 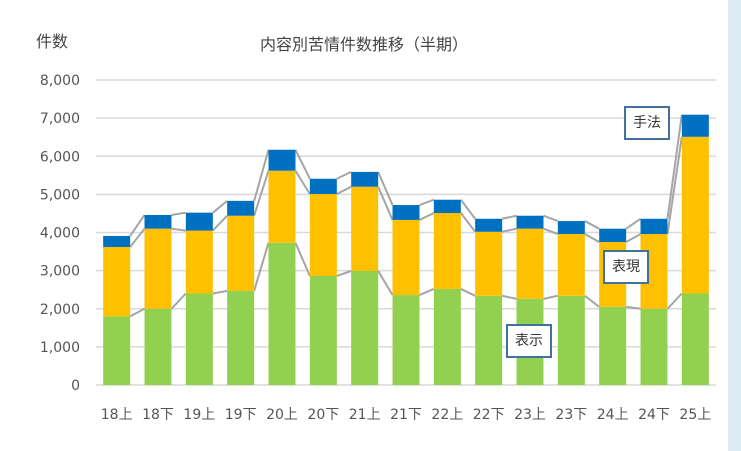 What do you see at coordinates (613, 415) in the screenshot?
I see `x-tick-label: 24上` at bounding box center [613, 415].